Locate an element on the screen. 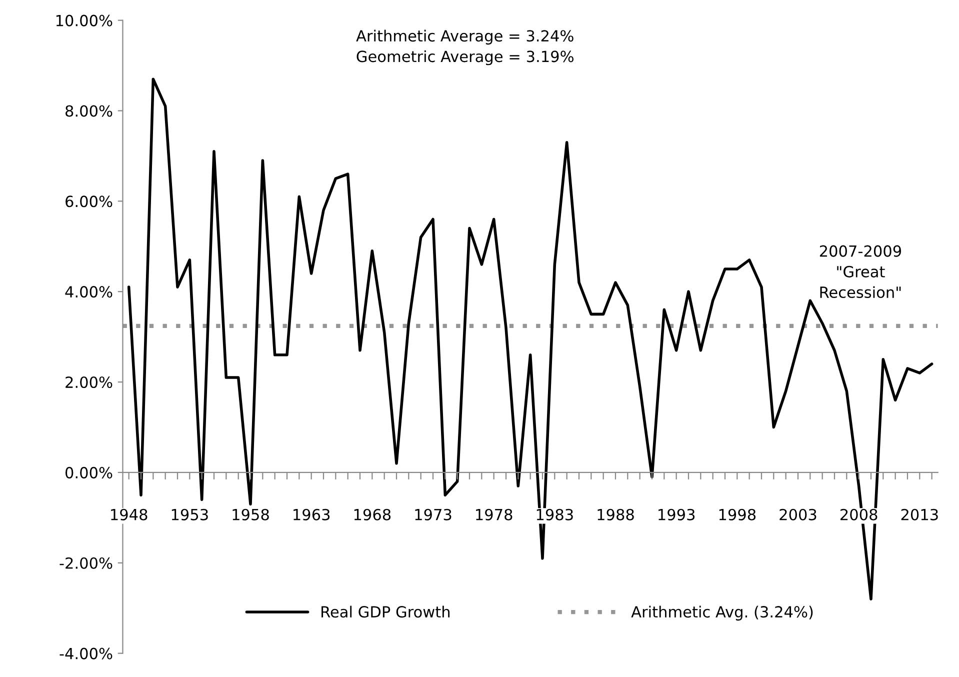 The image size is (959, 677). annotation: 2007-2009 "Great Recession" is located at coordinates (861, 271).